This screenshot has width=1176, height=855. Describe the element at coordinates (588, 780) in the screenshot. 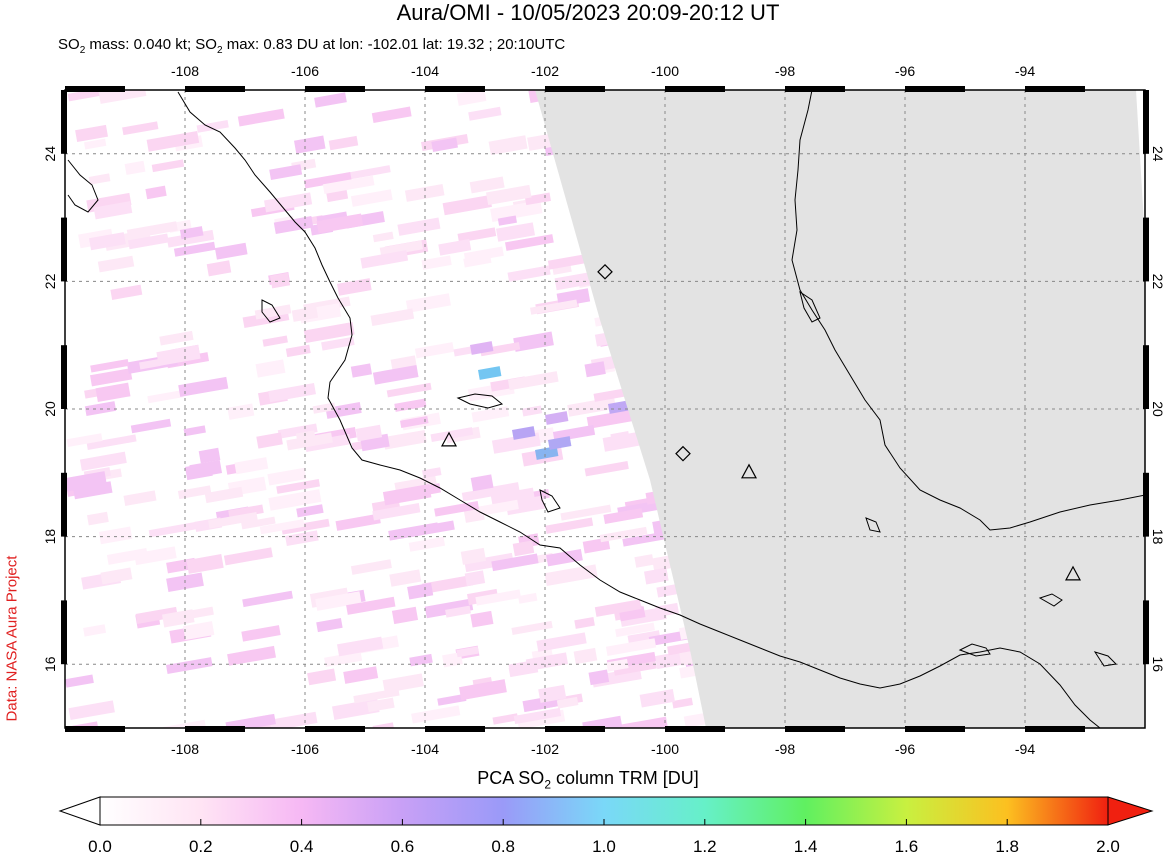

I see `colorbar-title: PCA SO2 column TRM [DU]` at that location.